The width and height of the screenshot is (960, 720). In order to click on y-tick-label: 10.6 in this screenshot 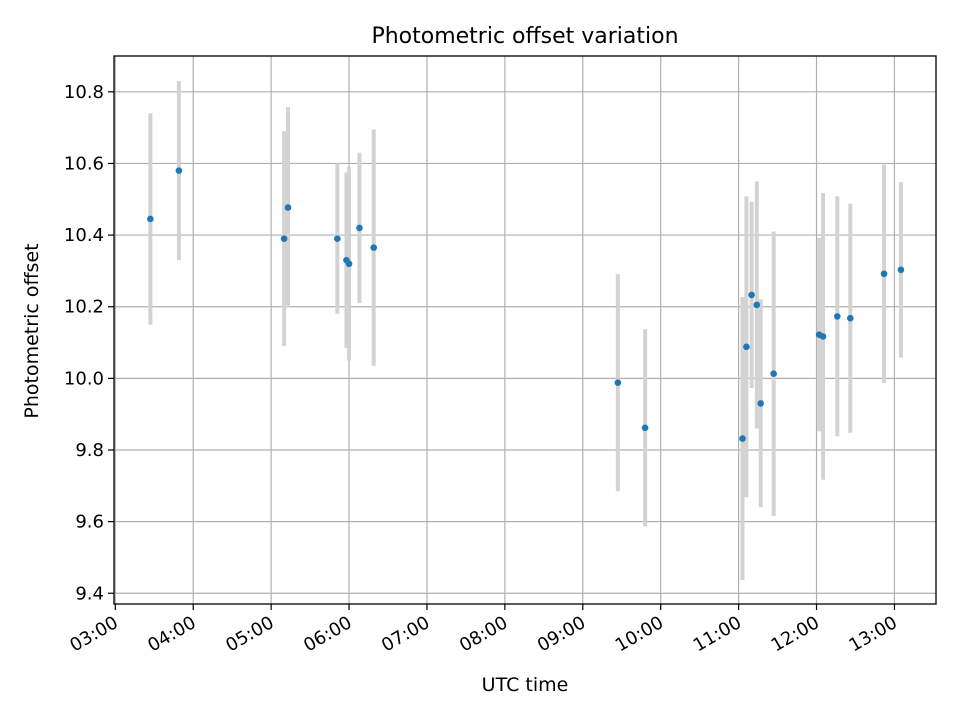, I will do `click(84, 163)`.